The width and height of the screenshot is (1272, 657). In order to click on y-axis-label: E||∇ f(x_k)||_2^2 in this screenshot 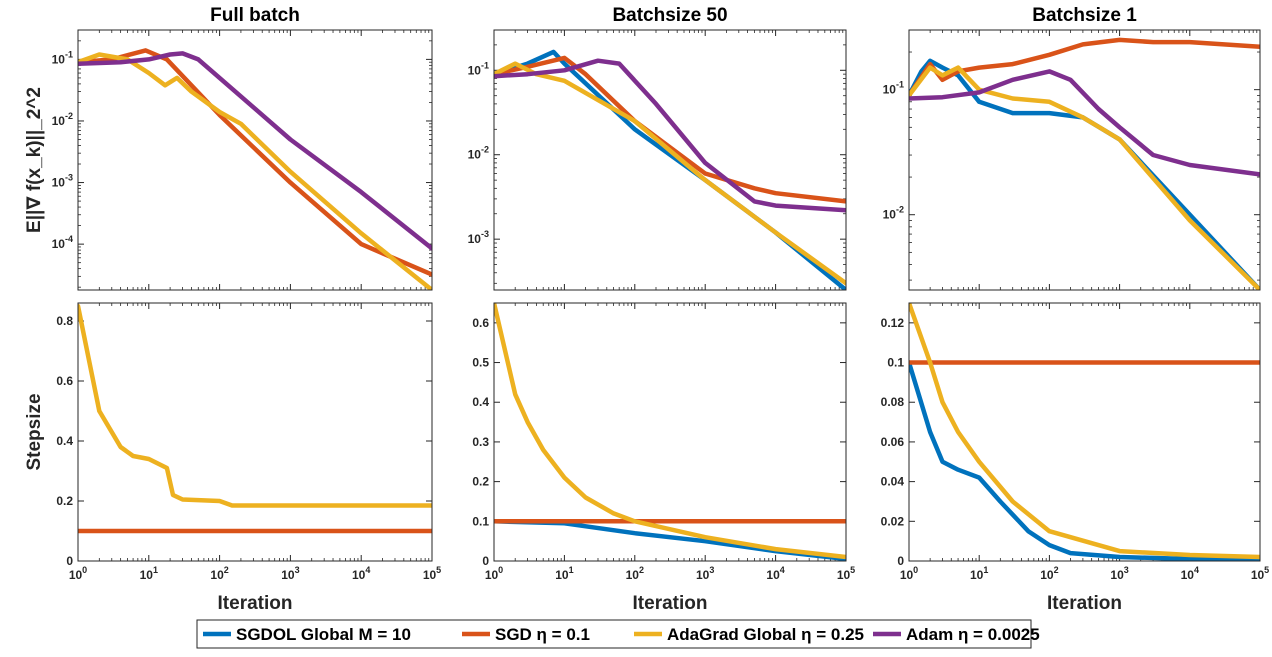, I will do `click(34, 160)`.